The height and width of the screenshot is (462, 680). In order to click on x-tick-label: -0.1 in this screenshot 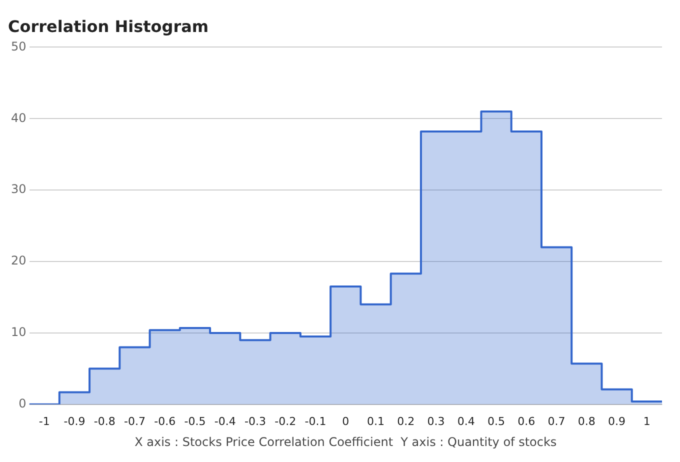, I will do `click(315, 421)`.